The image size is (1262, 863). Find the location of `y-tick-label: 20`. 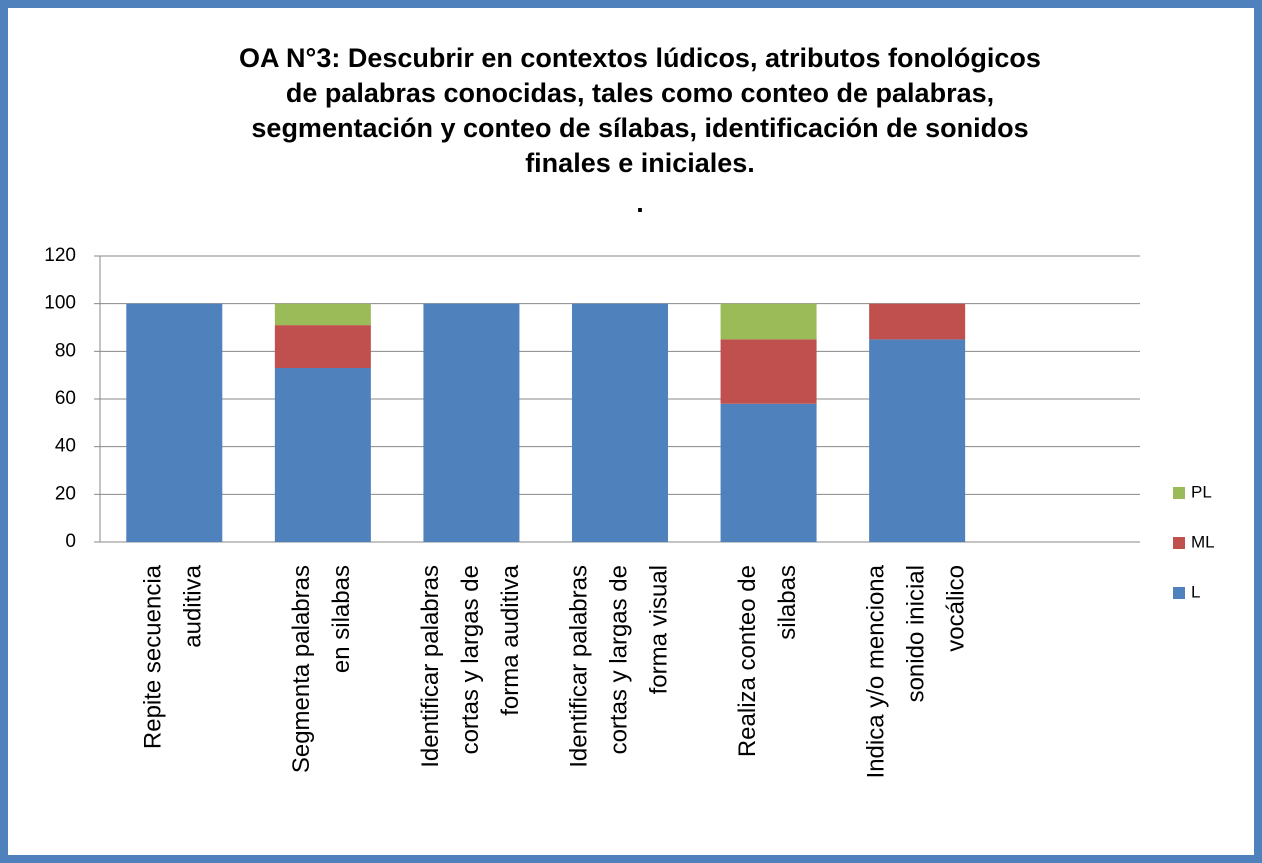

y-tick-label: 20 is located at coordinates (65, 493).